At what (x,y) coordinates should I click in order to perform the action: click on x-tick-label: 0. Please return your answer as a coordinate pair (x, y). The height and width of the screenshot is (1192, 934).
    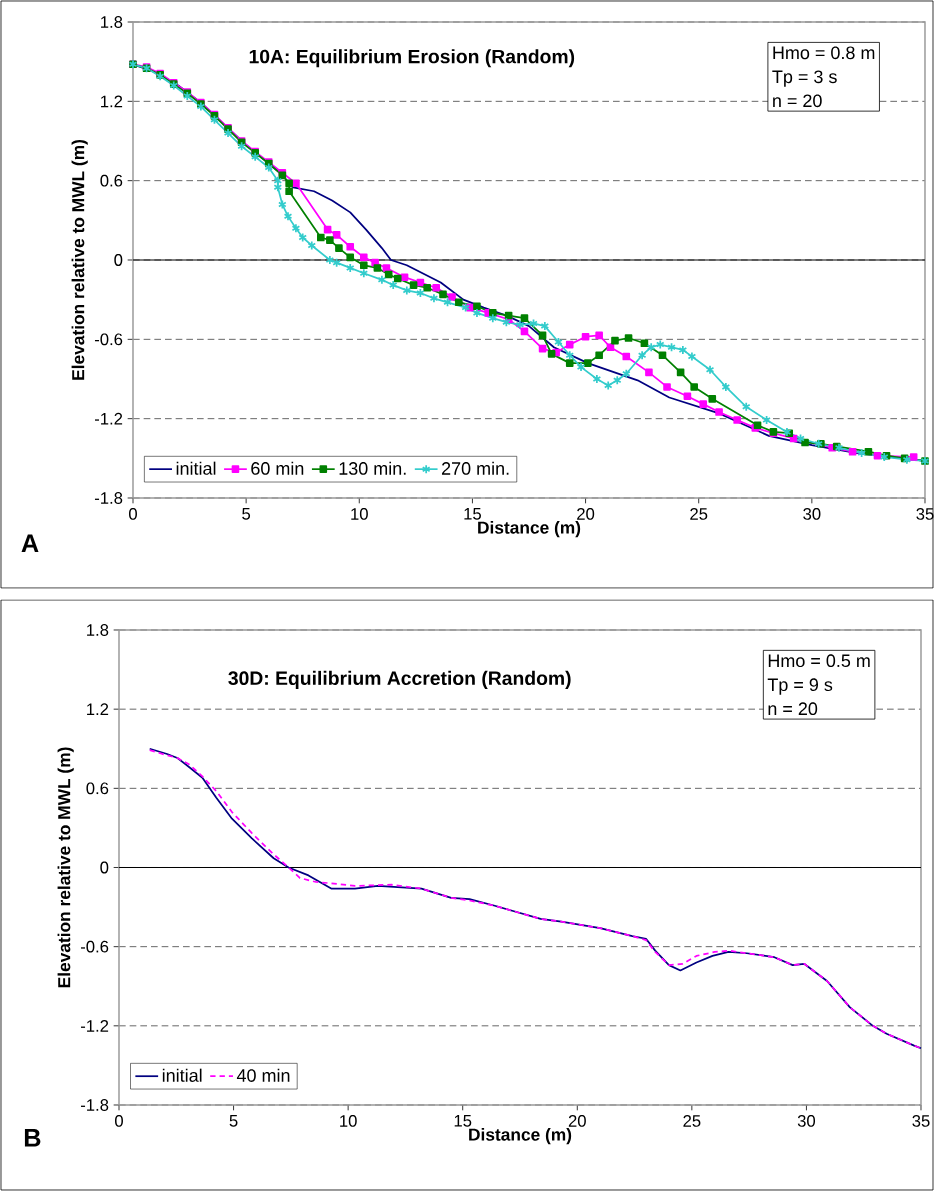
    Looking at the image, I should click on (133, 514).